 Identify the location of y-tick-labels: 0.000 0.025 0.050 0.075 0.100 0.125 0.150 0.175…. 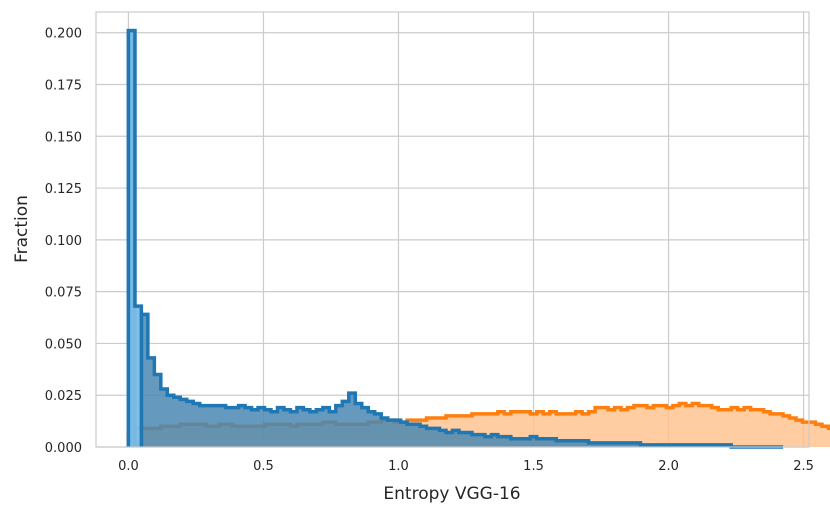
(63, 241).